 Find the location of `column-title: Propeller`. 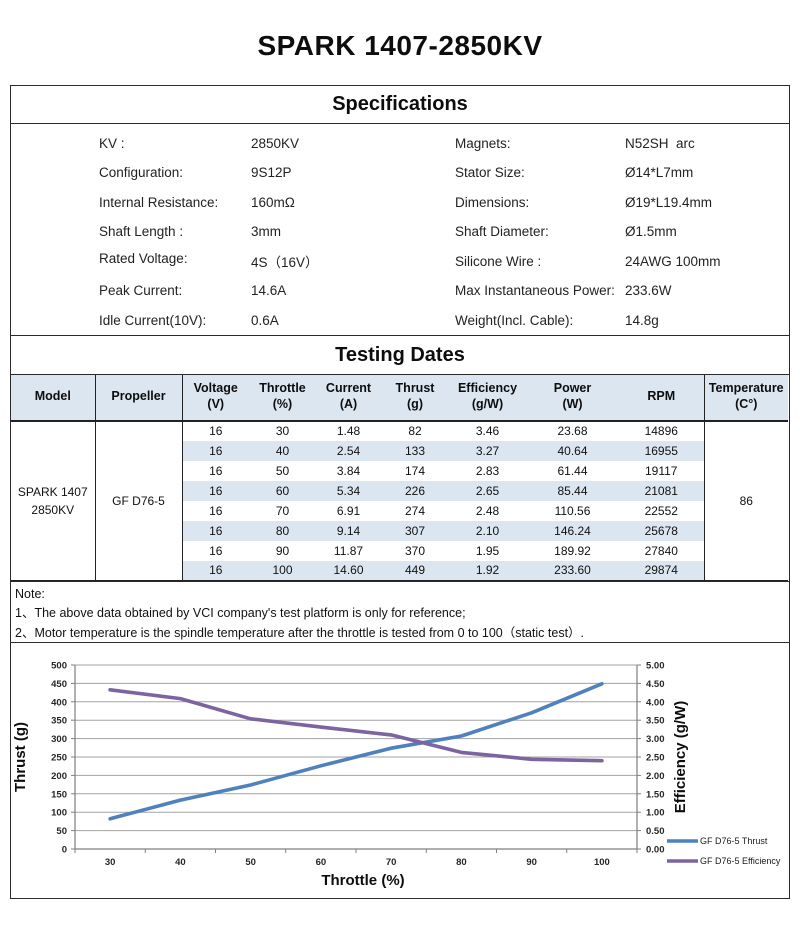

column-title: Propeller is located at coordinates (138, 396).